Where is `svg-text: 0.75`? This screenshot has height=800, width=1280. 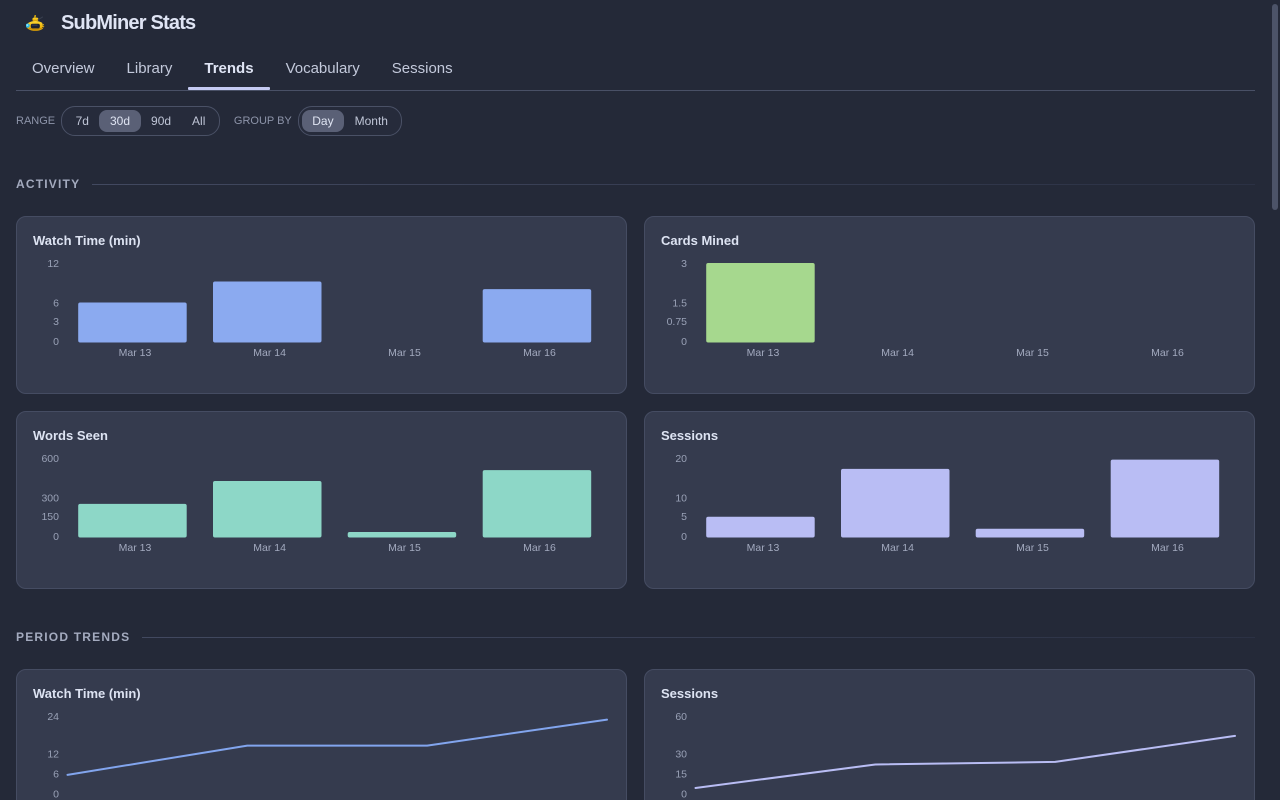 svg-text: 0.75 is located at coordinates (677, 322).